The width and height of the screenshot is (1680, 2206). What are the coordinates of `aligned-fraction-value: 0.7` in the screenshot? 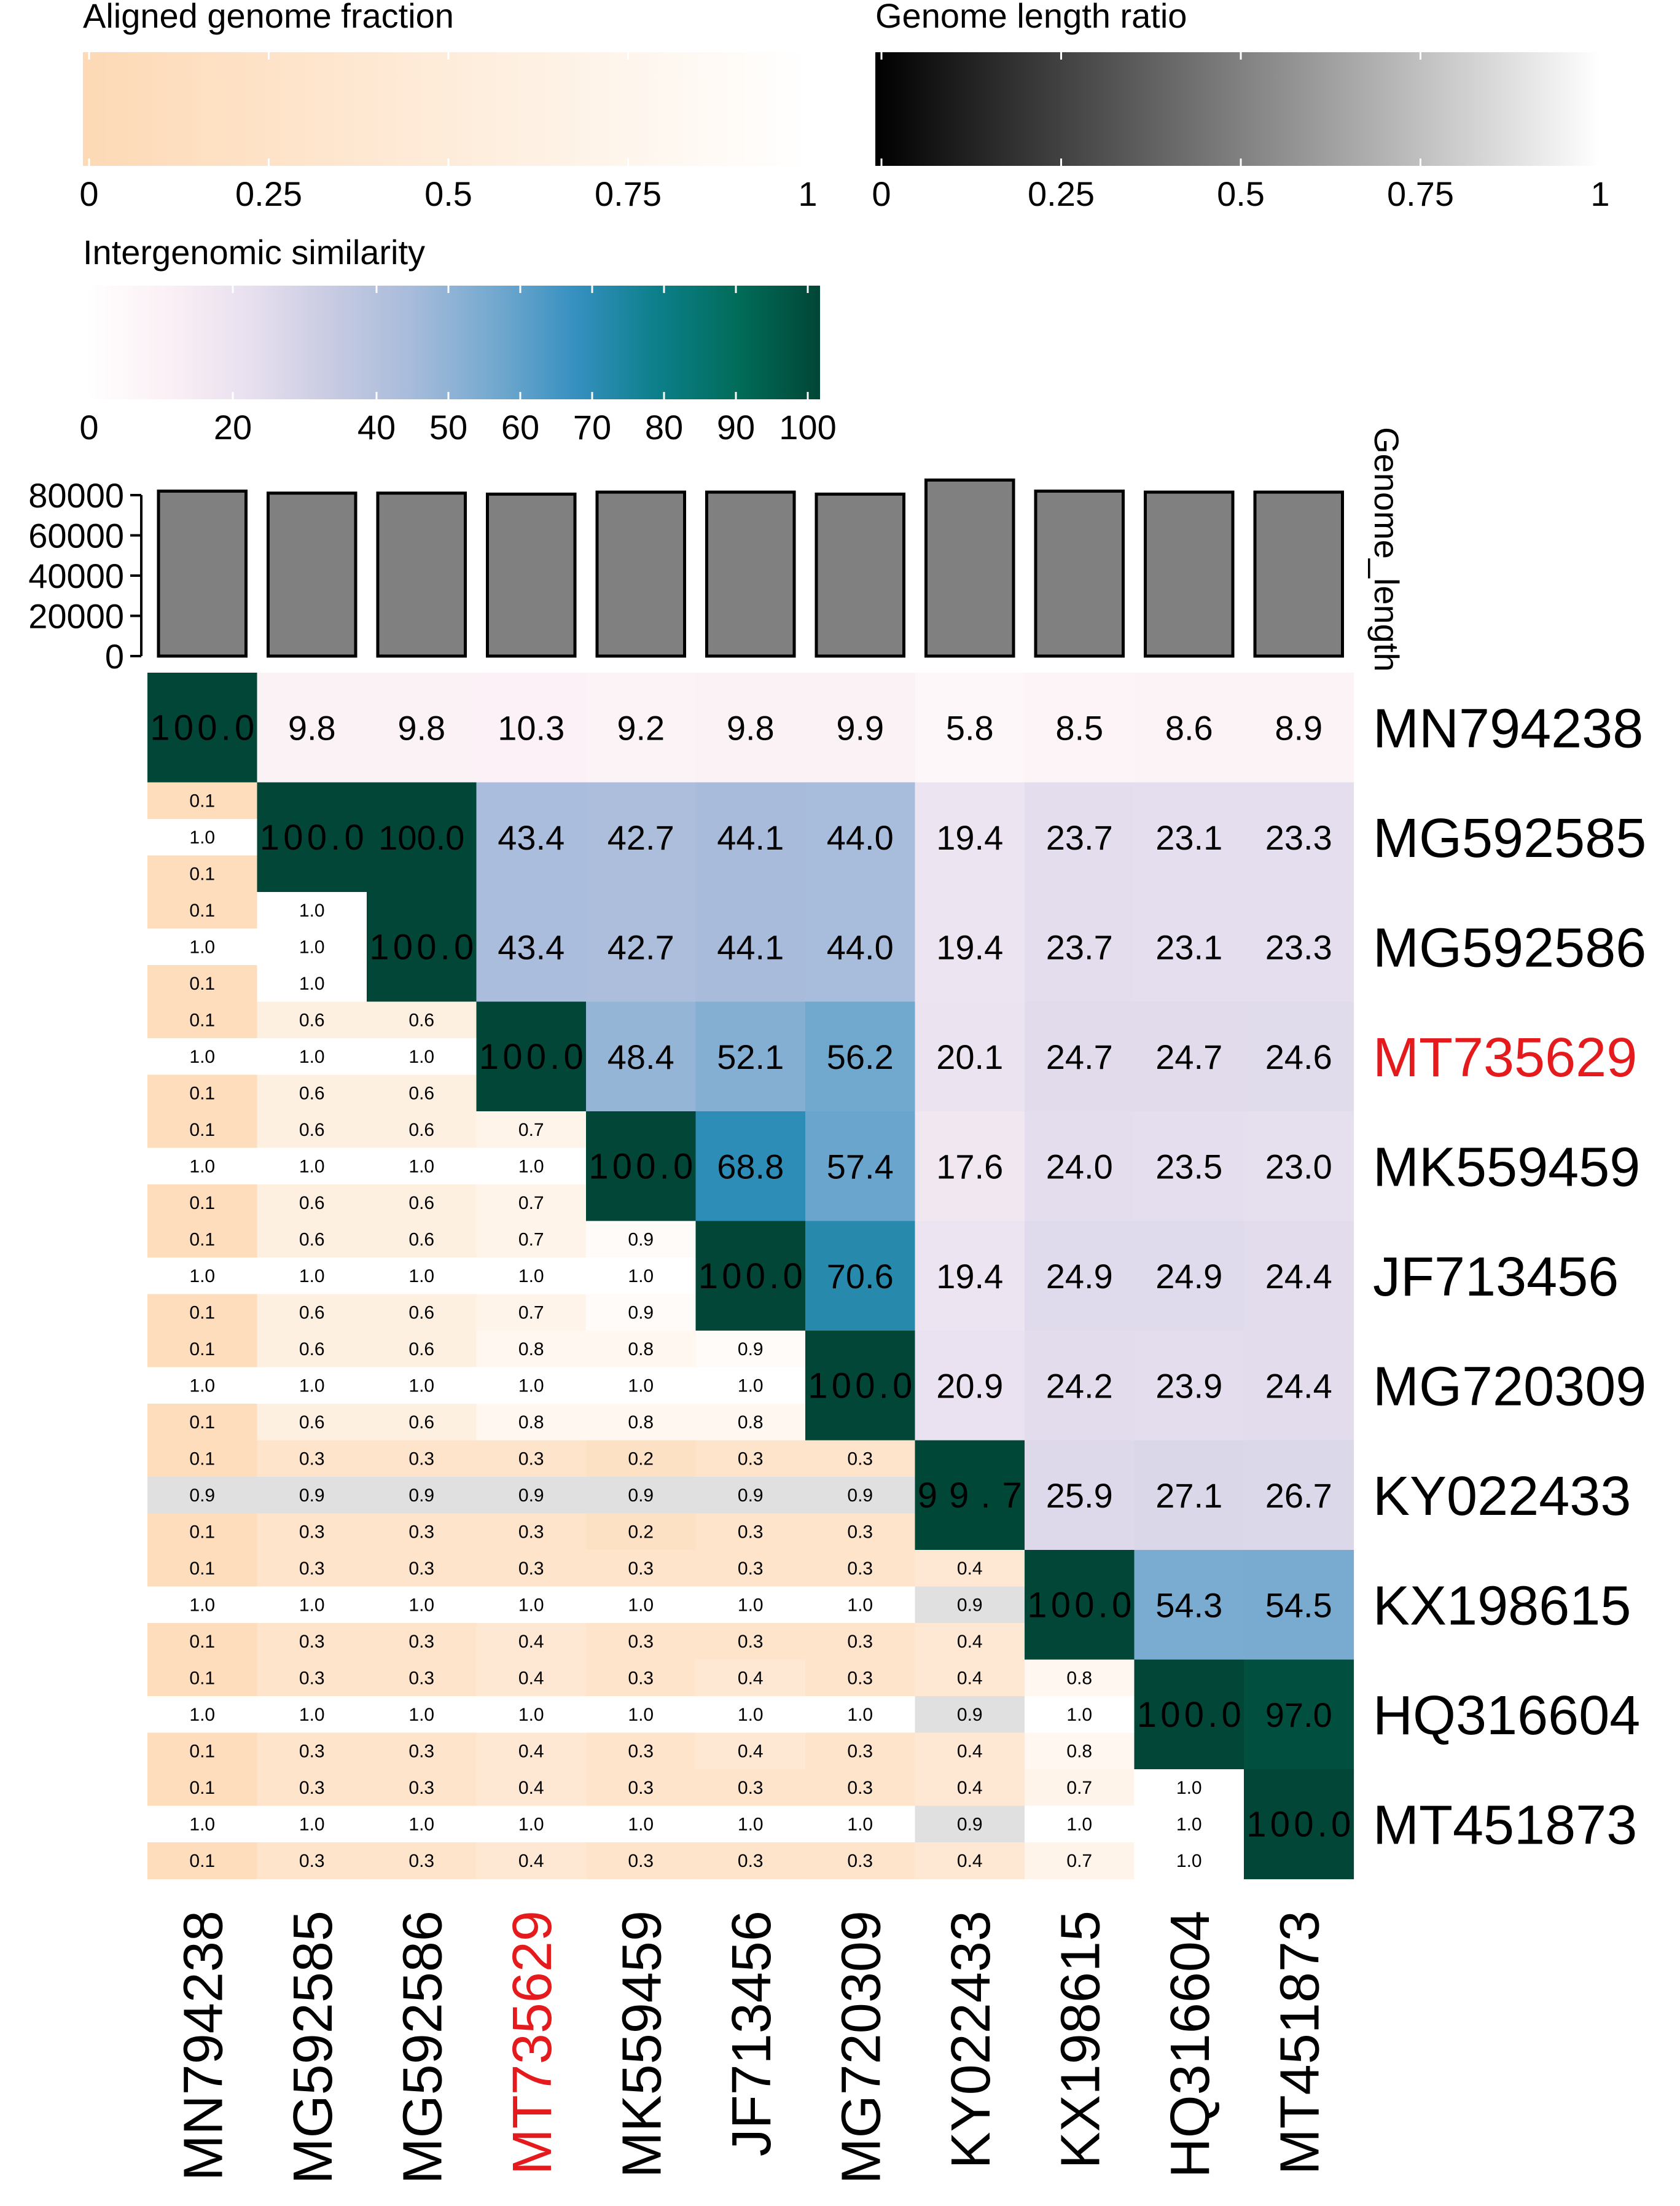 It's located at (531, 1203).